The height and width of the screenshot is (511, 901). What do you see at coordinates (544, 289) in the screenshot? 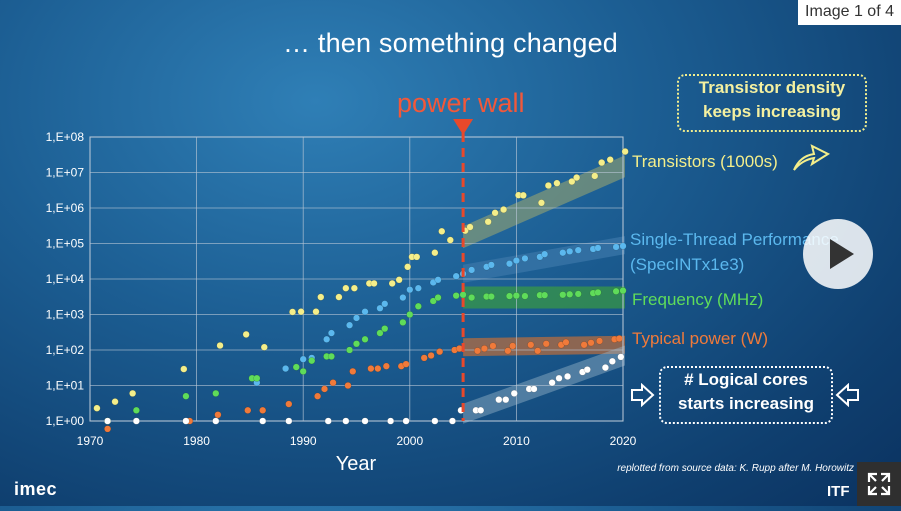
I see `trend-bands` at bounding box center [544, 289].